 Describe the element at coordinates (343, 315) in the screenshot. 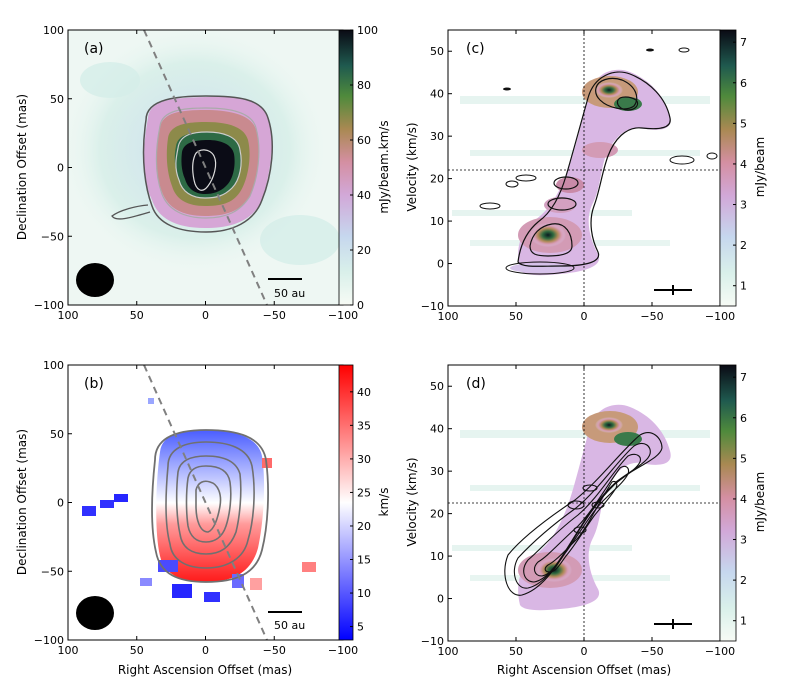

I see `panel-a-x-tick-label-4: −100` at that location.